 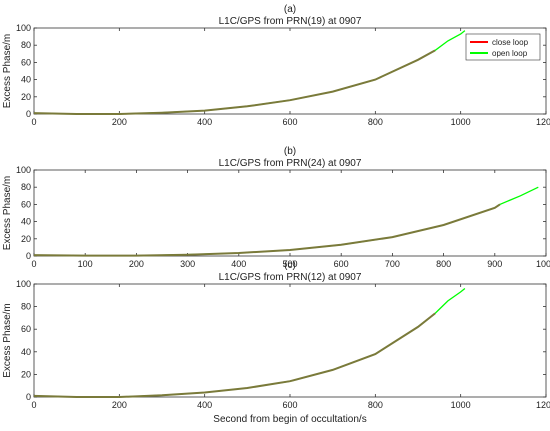 I want to click on panel-label: (b), so click(x=290, y=151).